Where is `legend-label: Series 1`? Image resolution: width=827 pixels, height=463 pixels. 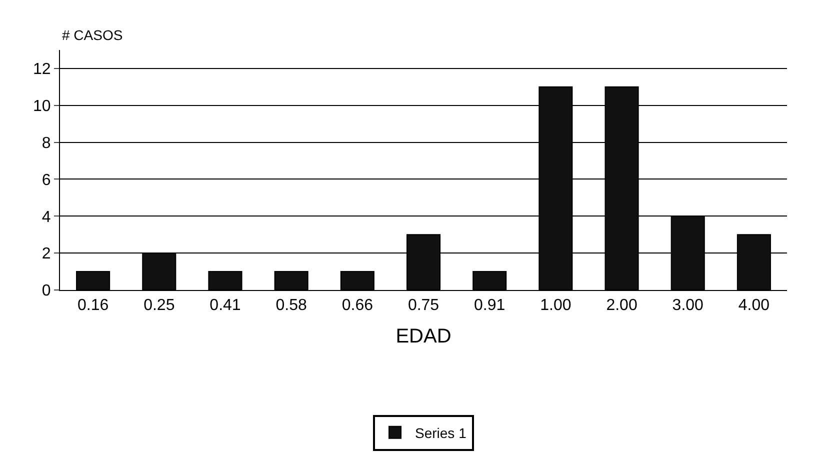
legend-label: Series 1 is located at coordinates (441, 432).